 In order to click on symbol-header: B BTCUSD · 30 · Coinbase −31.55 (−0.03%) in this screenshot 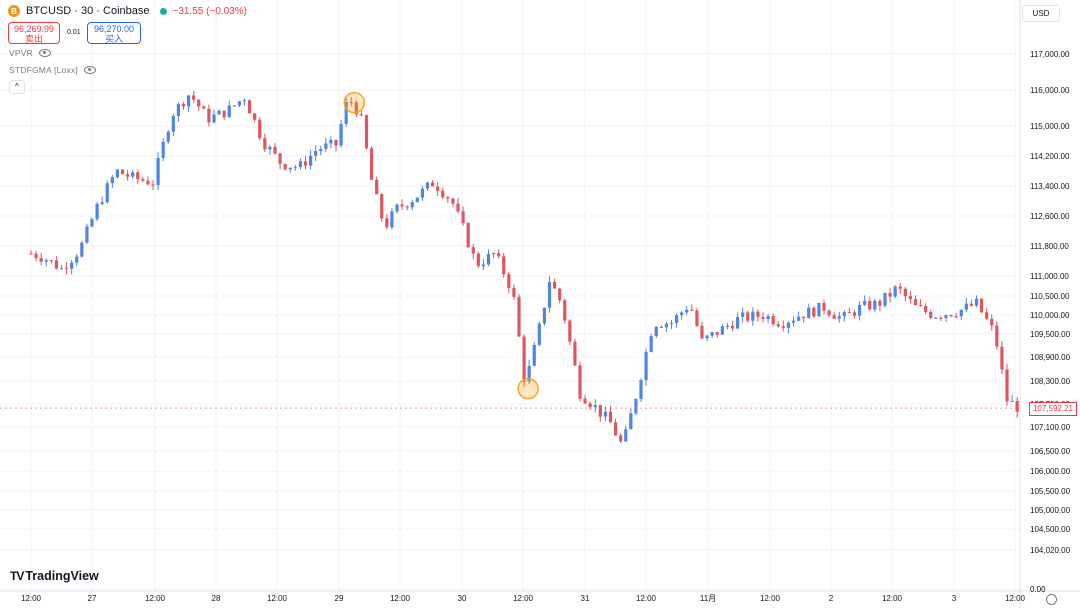, I will do `click(127, 11)`.